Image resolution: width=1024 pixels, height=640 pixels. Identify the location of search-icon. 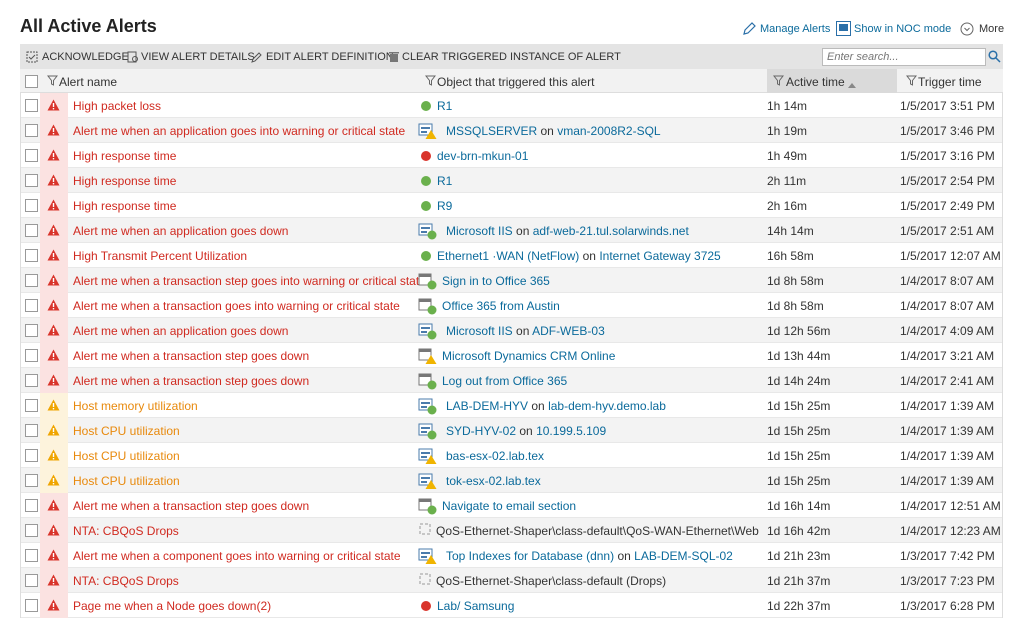
(994, 56).